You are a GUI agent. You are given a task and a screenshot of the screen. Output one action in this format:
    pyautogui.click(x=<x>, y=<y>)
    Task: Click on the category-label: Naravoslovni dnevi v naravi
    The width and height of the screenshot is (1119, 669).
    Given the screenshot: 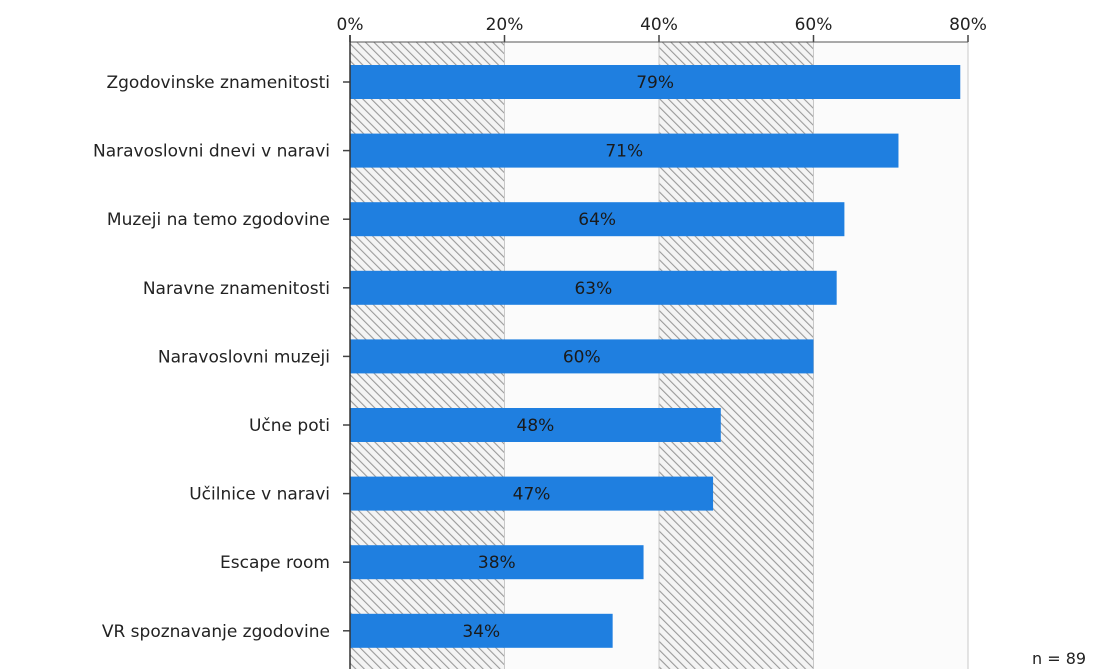 What is the action you would take?
    pyautogui.click(x=211, y=152)
    